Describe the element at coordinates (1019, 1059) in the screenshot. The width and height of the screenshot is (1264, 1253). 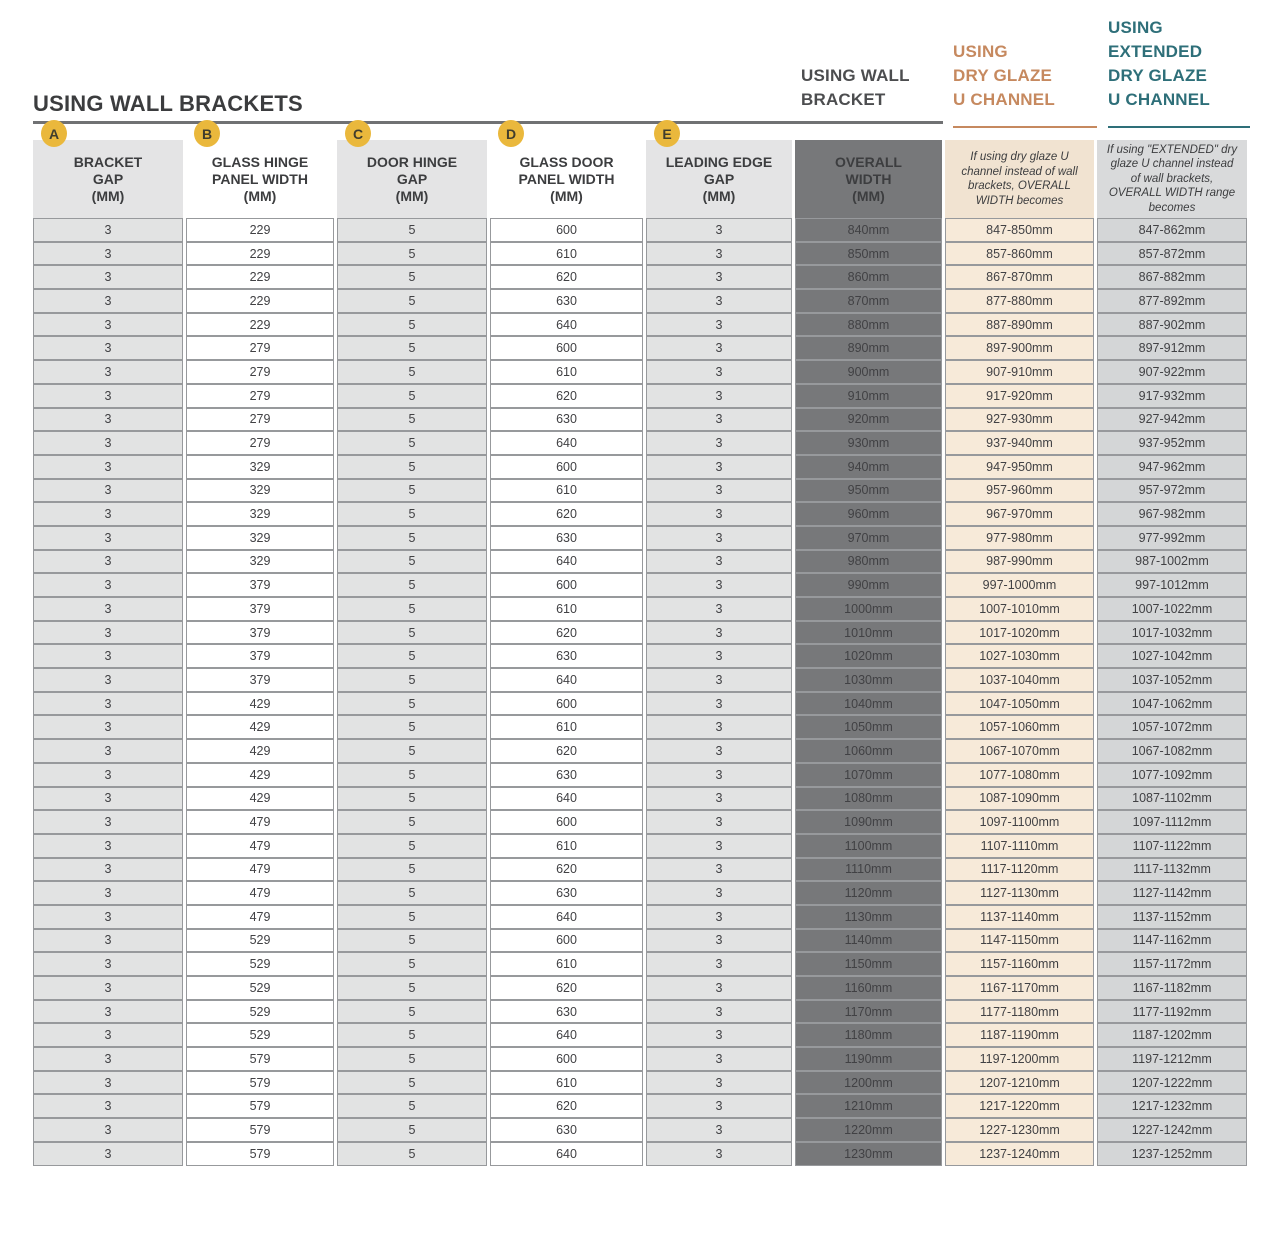
I see `cell-dry-glaze-width: 1197-1200mm` at that location.